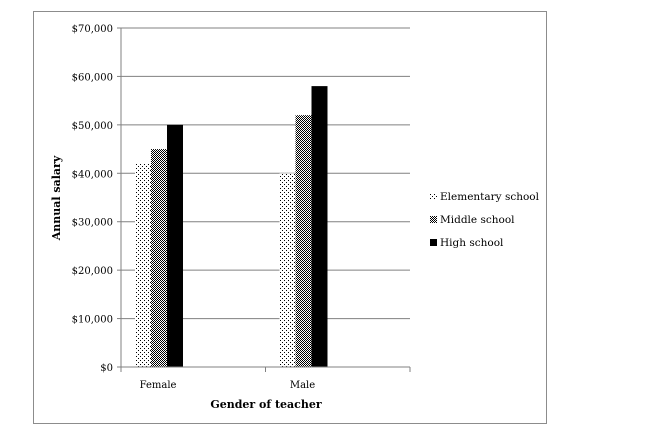 Image resolution: width=650 pixels, height=433 pixels. I want to click on bar-elementary-school-female, so click(143, 265).